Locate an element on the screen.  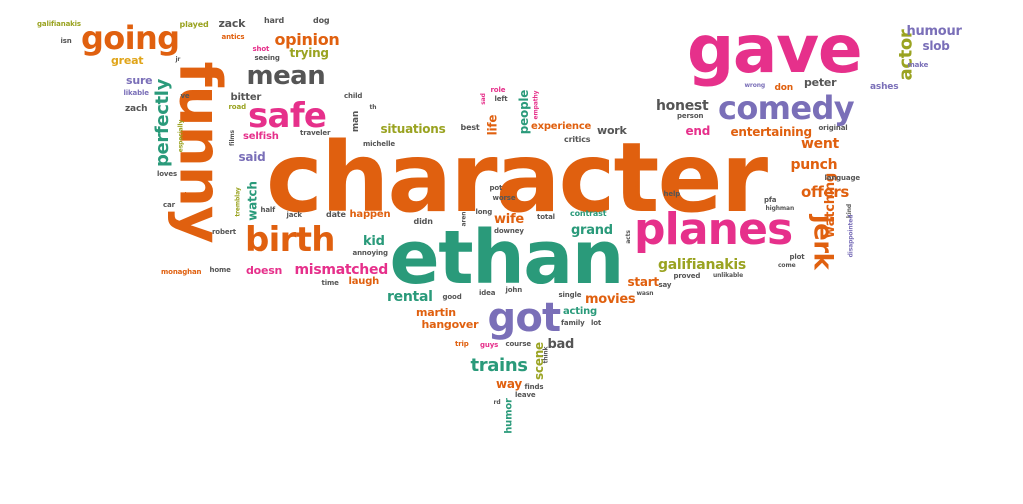
word-aren: aren is located at coordinates (463, 219).